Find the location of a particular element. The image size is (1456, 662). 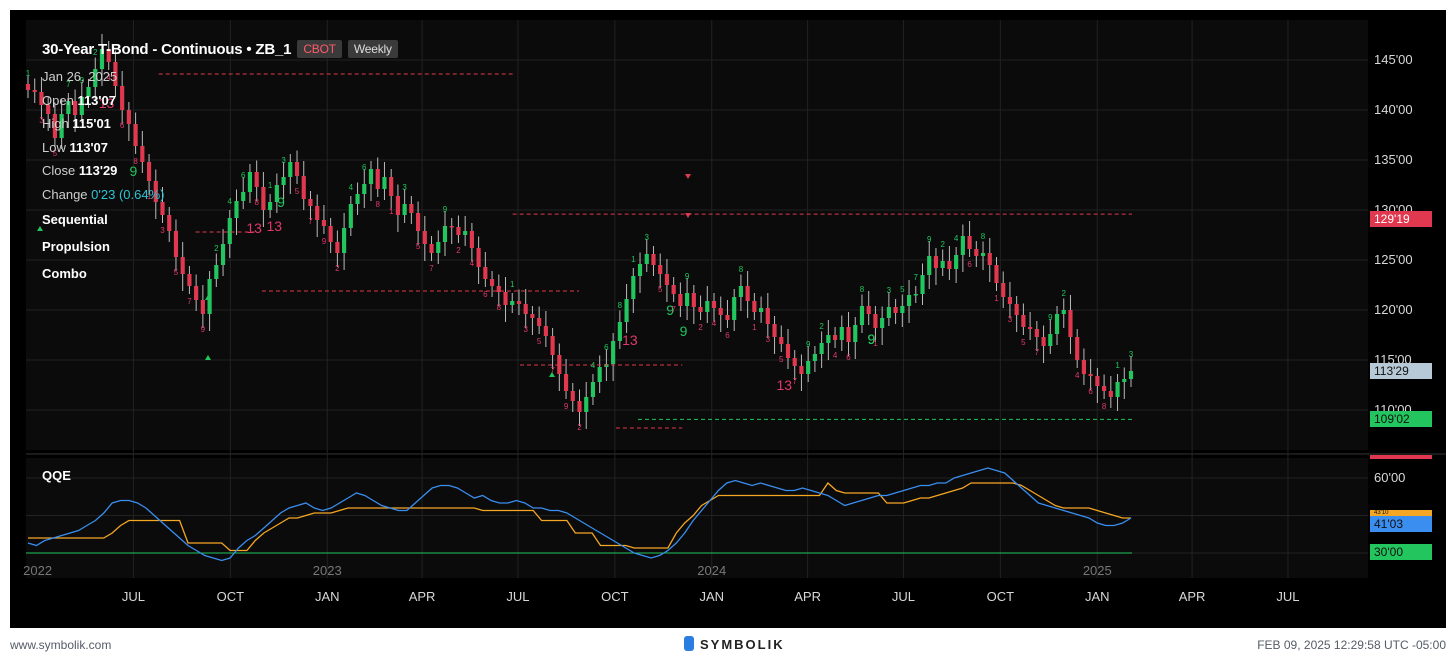

open-value: 113'07 is located at coordinates (96, 100).